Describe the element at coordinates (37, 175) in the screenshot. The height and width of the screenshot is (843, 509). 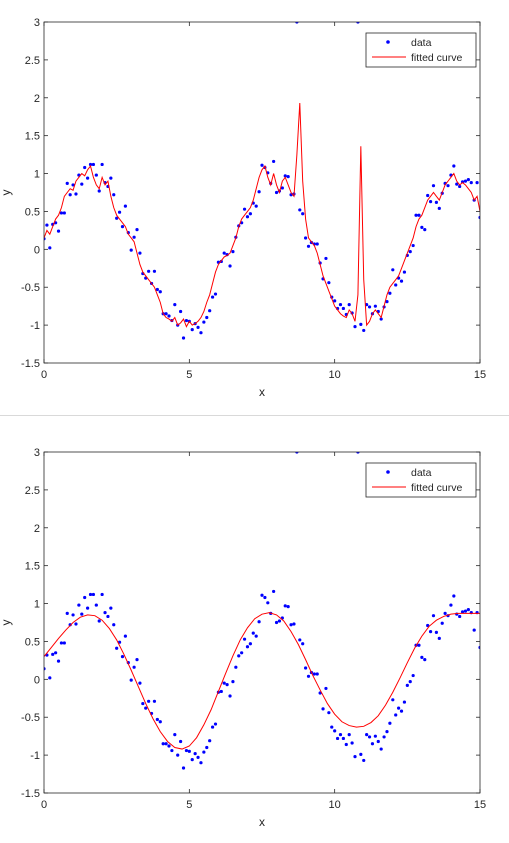
I see `chart-0-y-tick-label: 1` at that location.